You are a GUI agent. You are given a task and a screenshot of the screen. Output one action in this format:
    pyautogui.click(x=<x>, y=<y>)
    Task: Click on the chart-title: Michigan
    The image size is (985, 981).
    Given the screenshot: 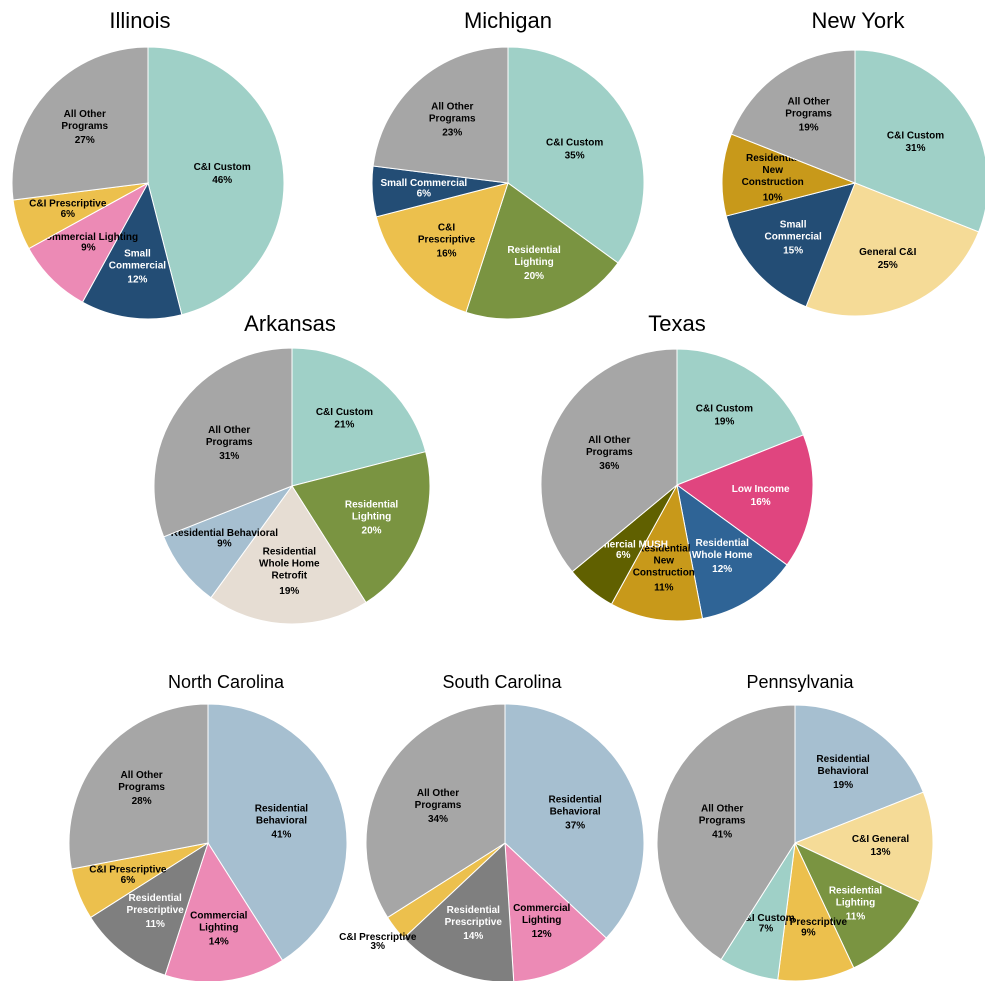 What is the action you would take?
    pyautogui.click(x=508, y=20)
    